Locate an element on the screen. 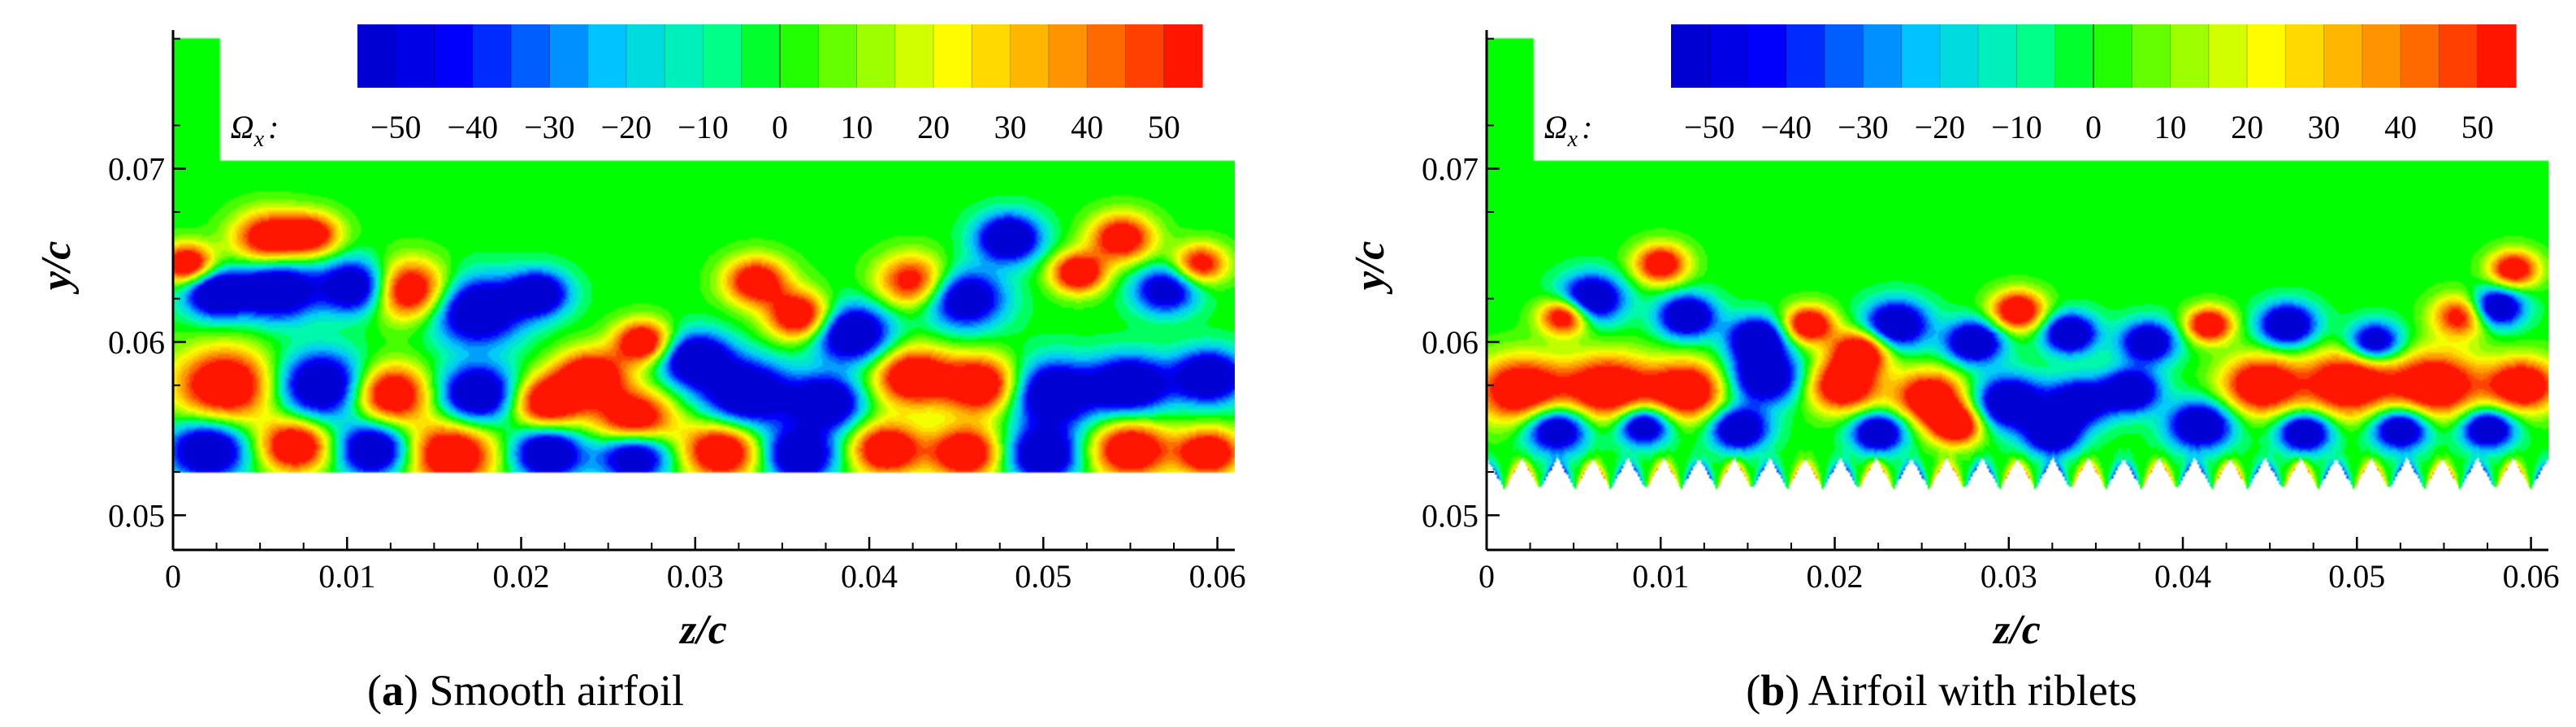 This screenshot has width=2576, height=727. panel-a-colorbar-variable: Ωx : is located at coordinates (255, 130).